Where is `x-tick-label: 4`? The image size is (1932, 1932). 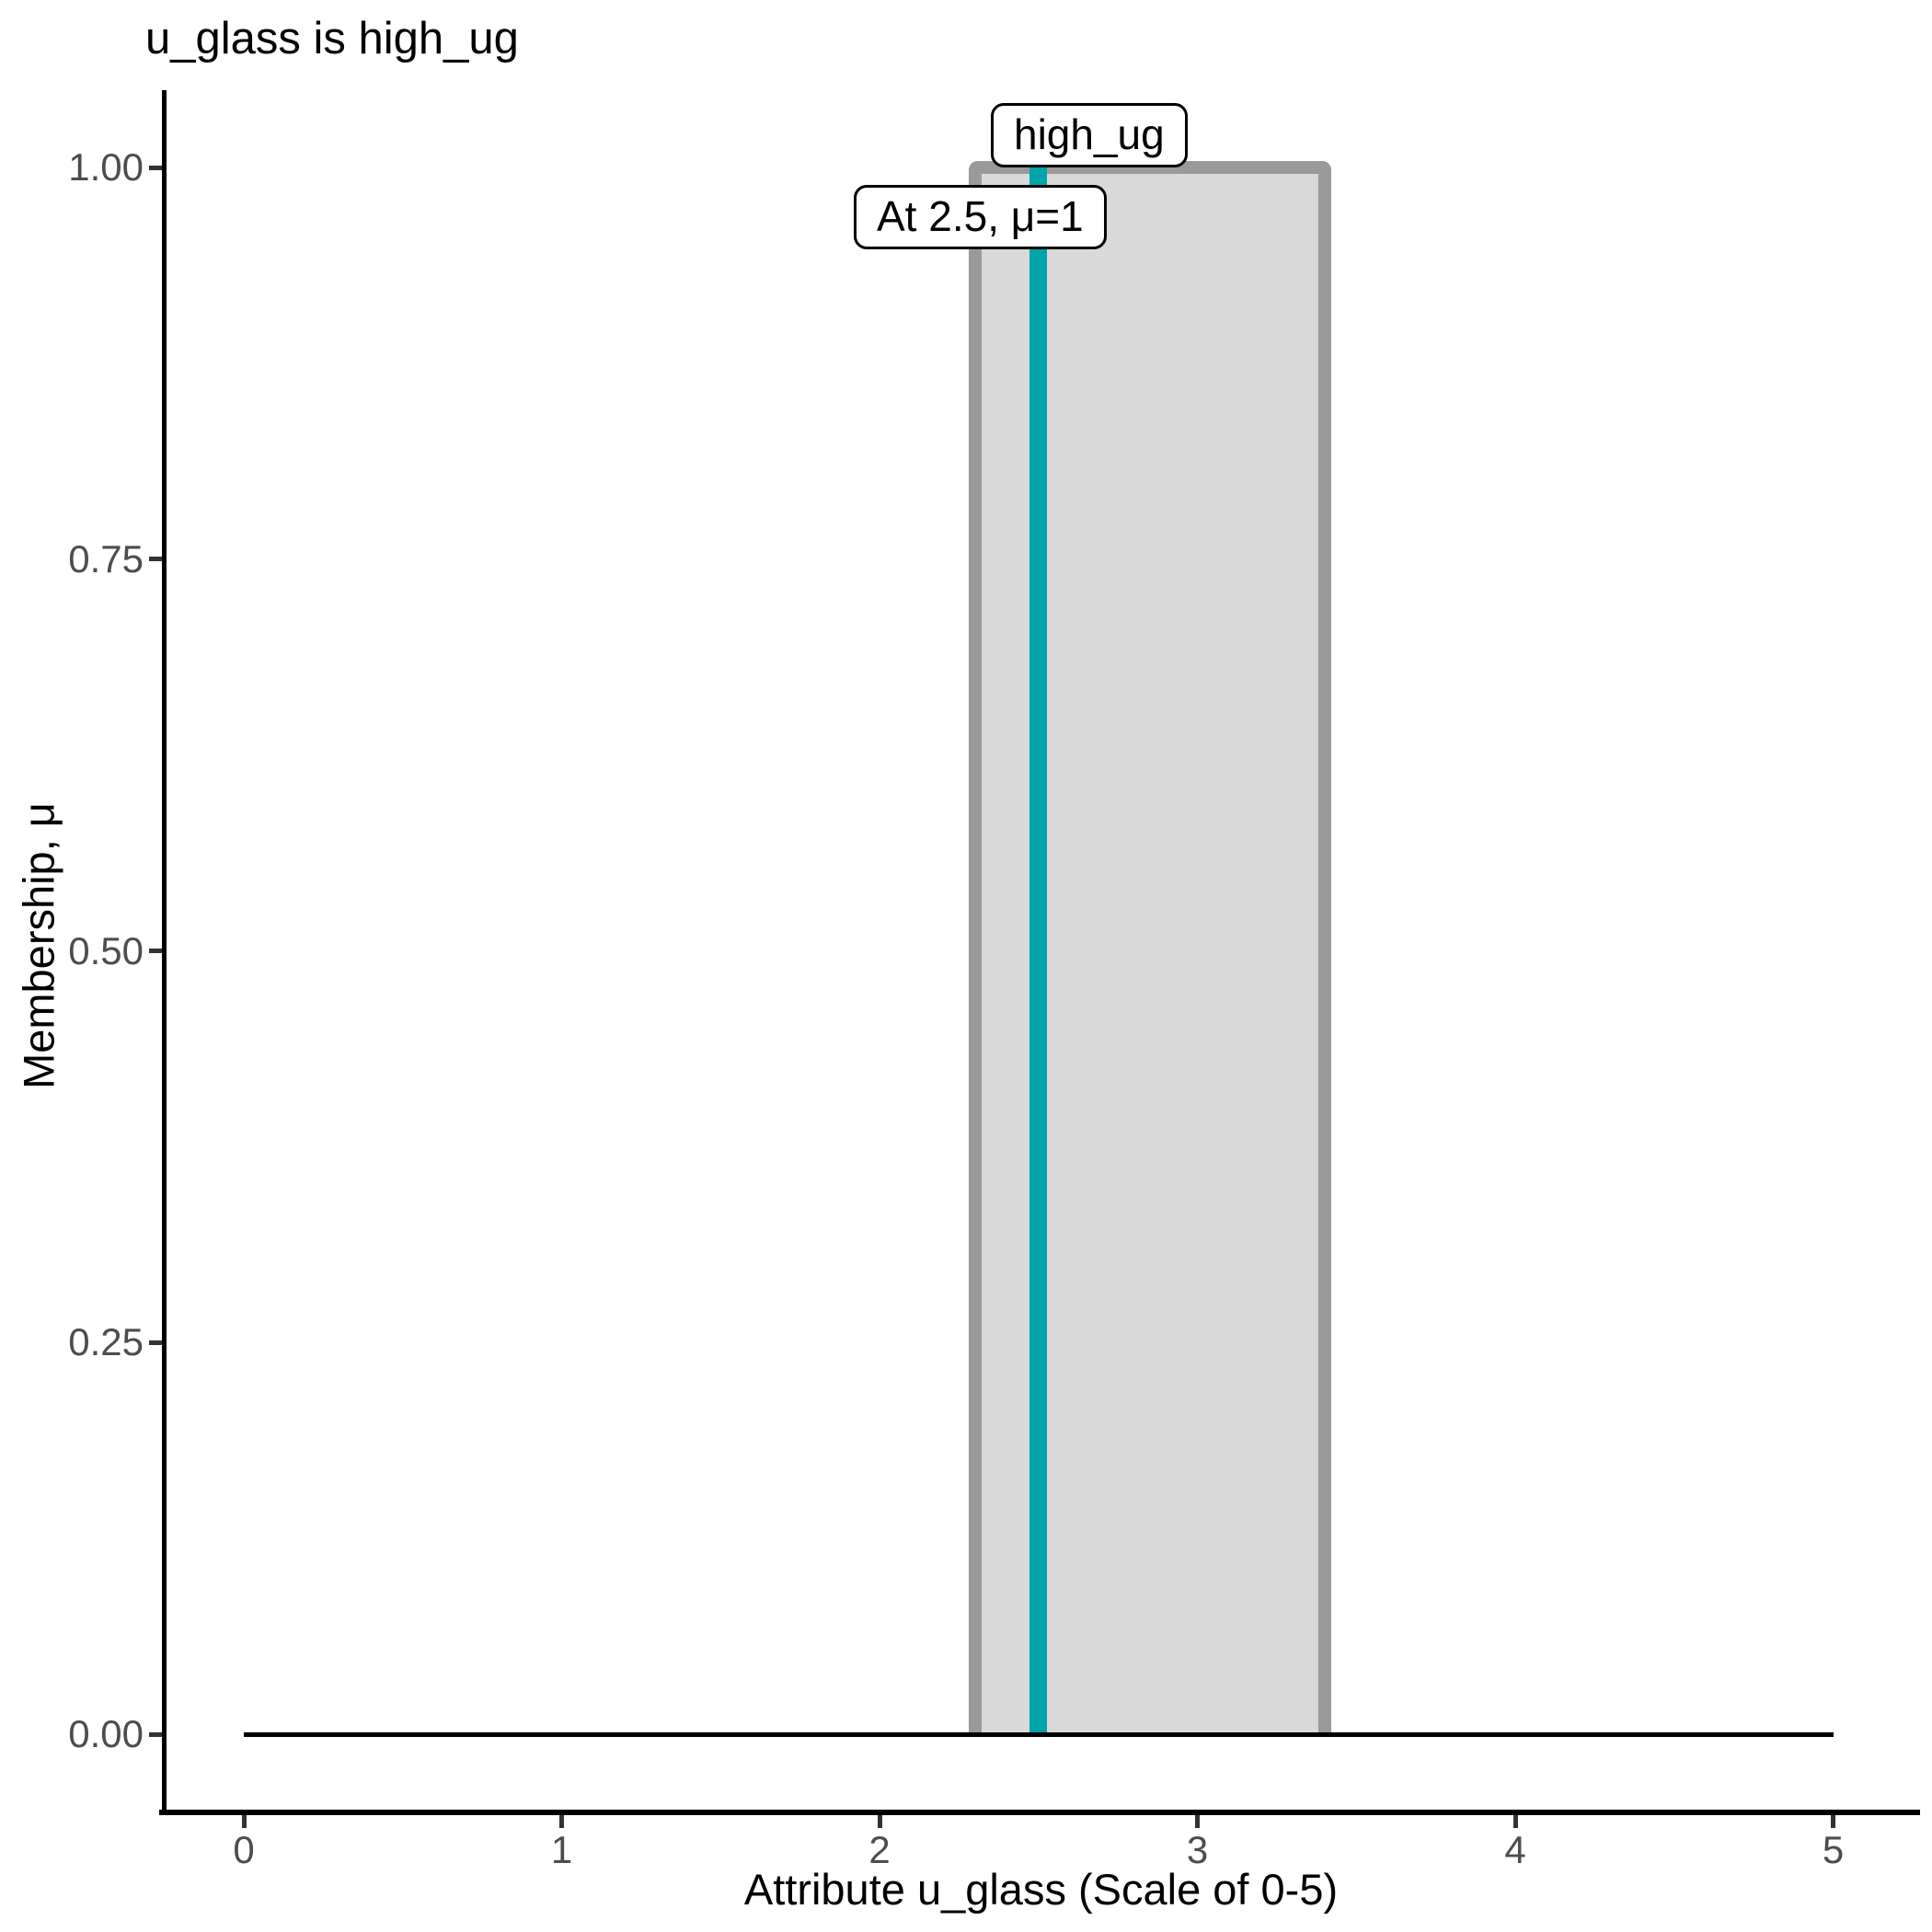 x-tick-label: 4 is located at coordinates (1515, 1849).